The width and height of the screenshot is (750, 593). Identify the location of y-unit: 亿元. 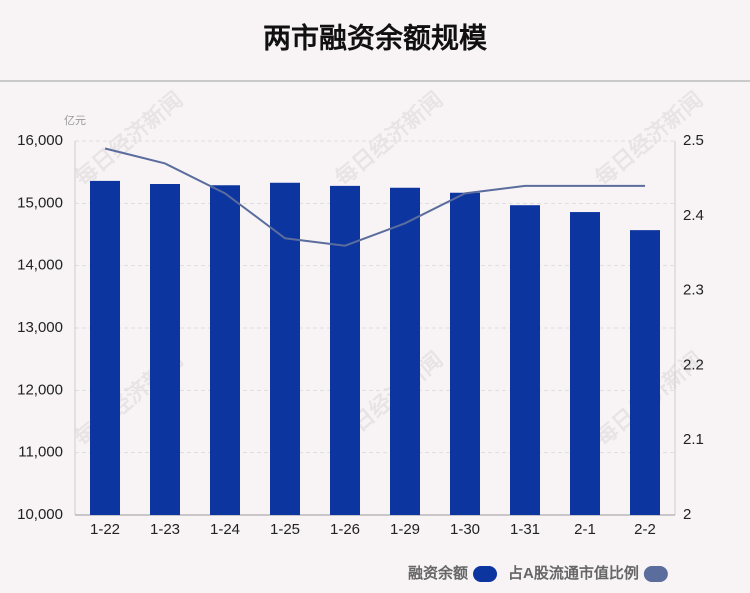
(75, 120).